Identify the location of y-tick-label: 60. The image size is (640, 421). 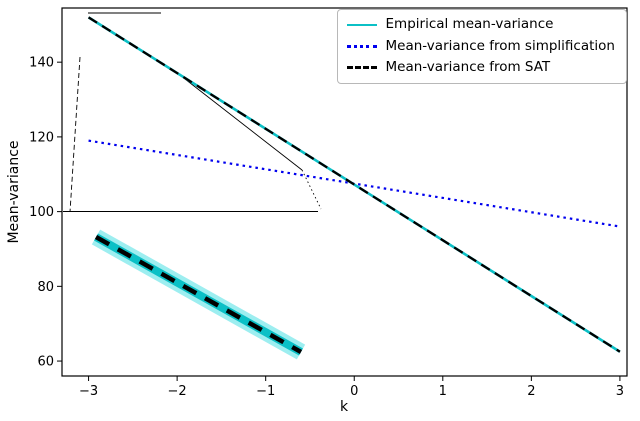
(45, 362).